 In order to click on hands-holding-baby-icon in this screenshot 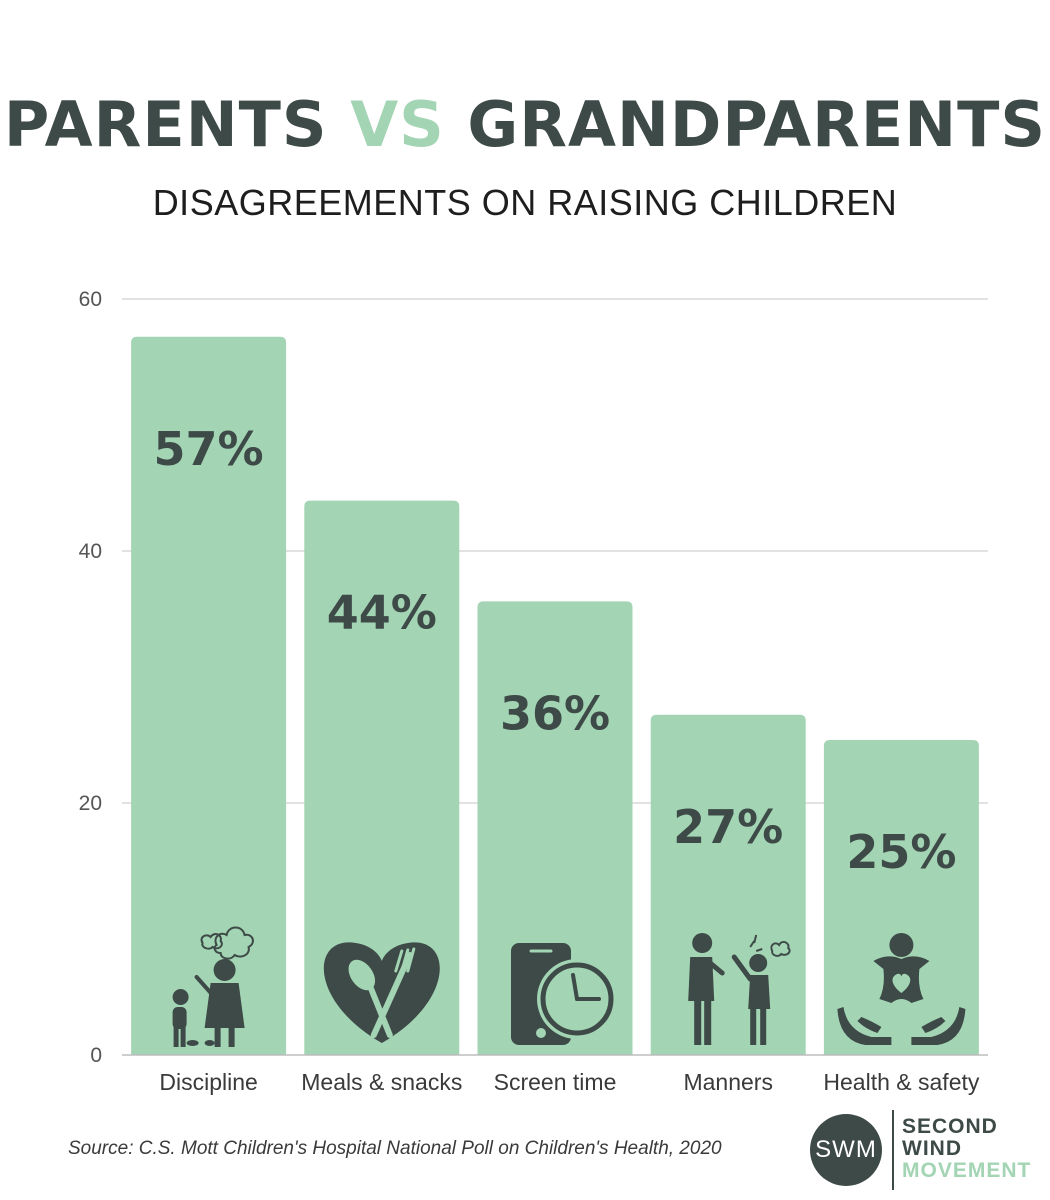, I will do `click(901, 989)`.